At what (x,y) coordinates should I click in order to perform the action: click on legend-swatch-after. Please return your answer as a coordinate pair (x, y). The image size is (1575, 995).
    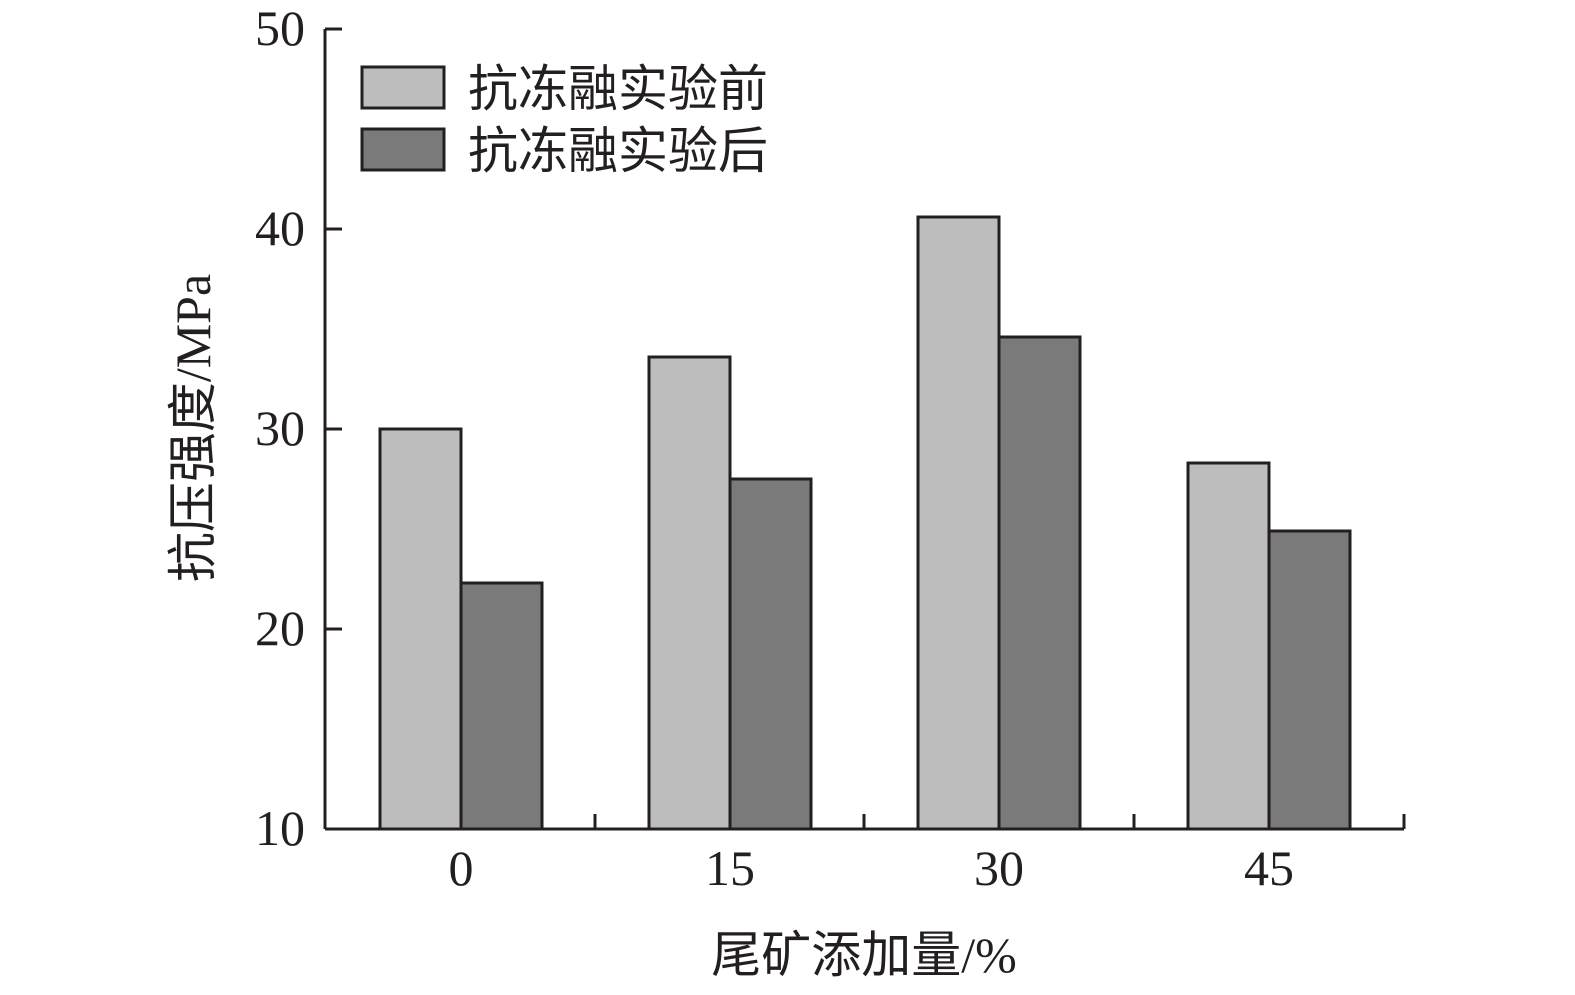
    Looking at the image, I should click on (403, 149).